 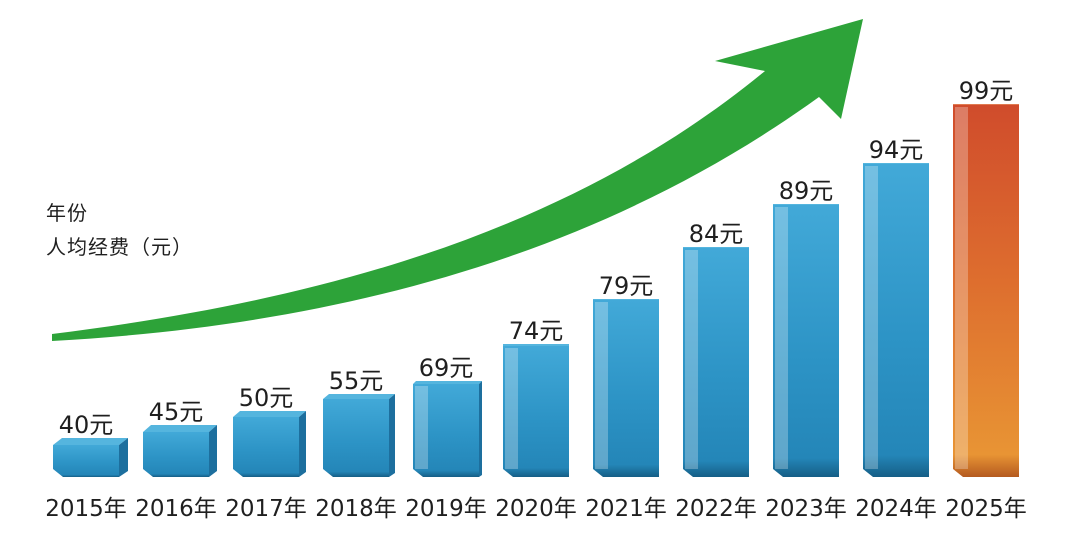 What do you see at coordinates (536, 509) in the screenshot?
I see `x-axis-label-2020: 2020年` at bounding box center [536, 509].